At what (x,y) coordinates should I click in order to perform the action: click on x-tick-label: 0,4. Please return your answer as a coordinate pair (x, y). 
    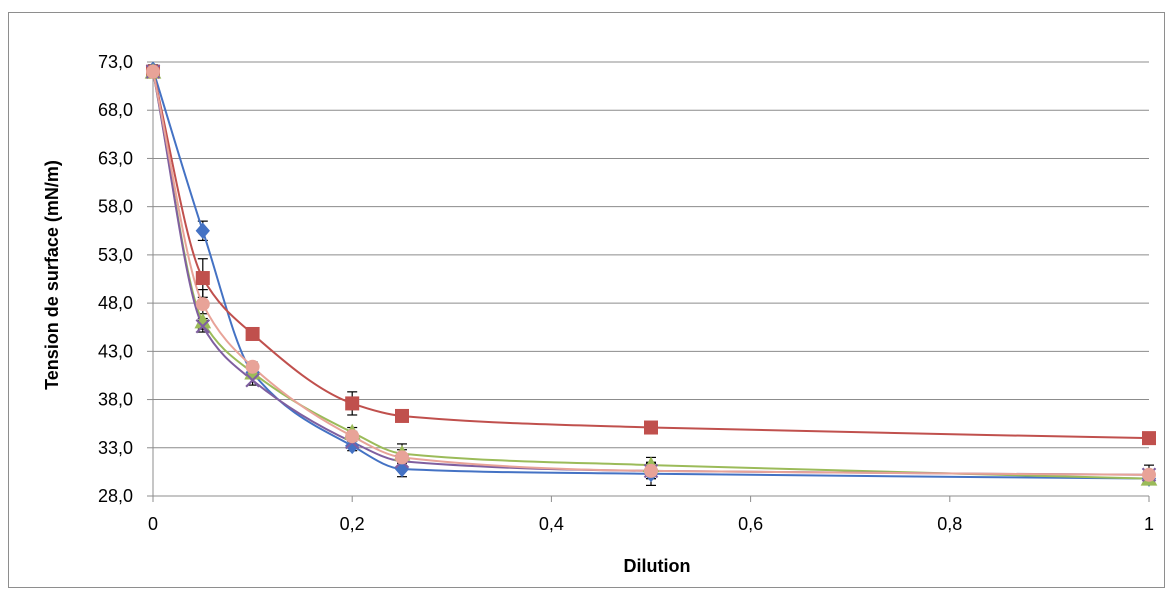
    Looking at the image, I should click on (551, 524).